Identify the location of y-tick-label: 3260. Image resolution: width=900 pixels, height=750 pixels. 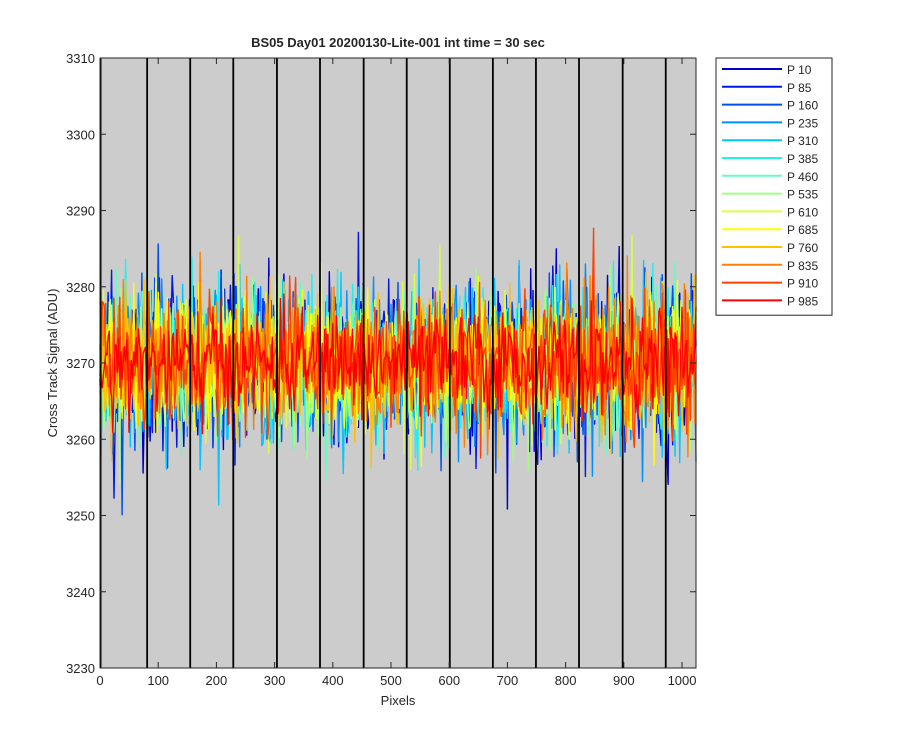
(80, 439).